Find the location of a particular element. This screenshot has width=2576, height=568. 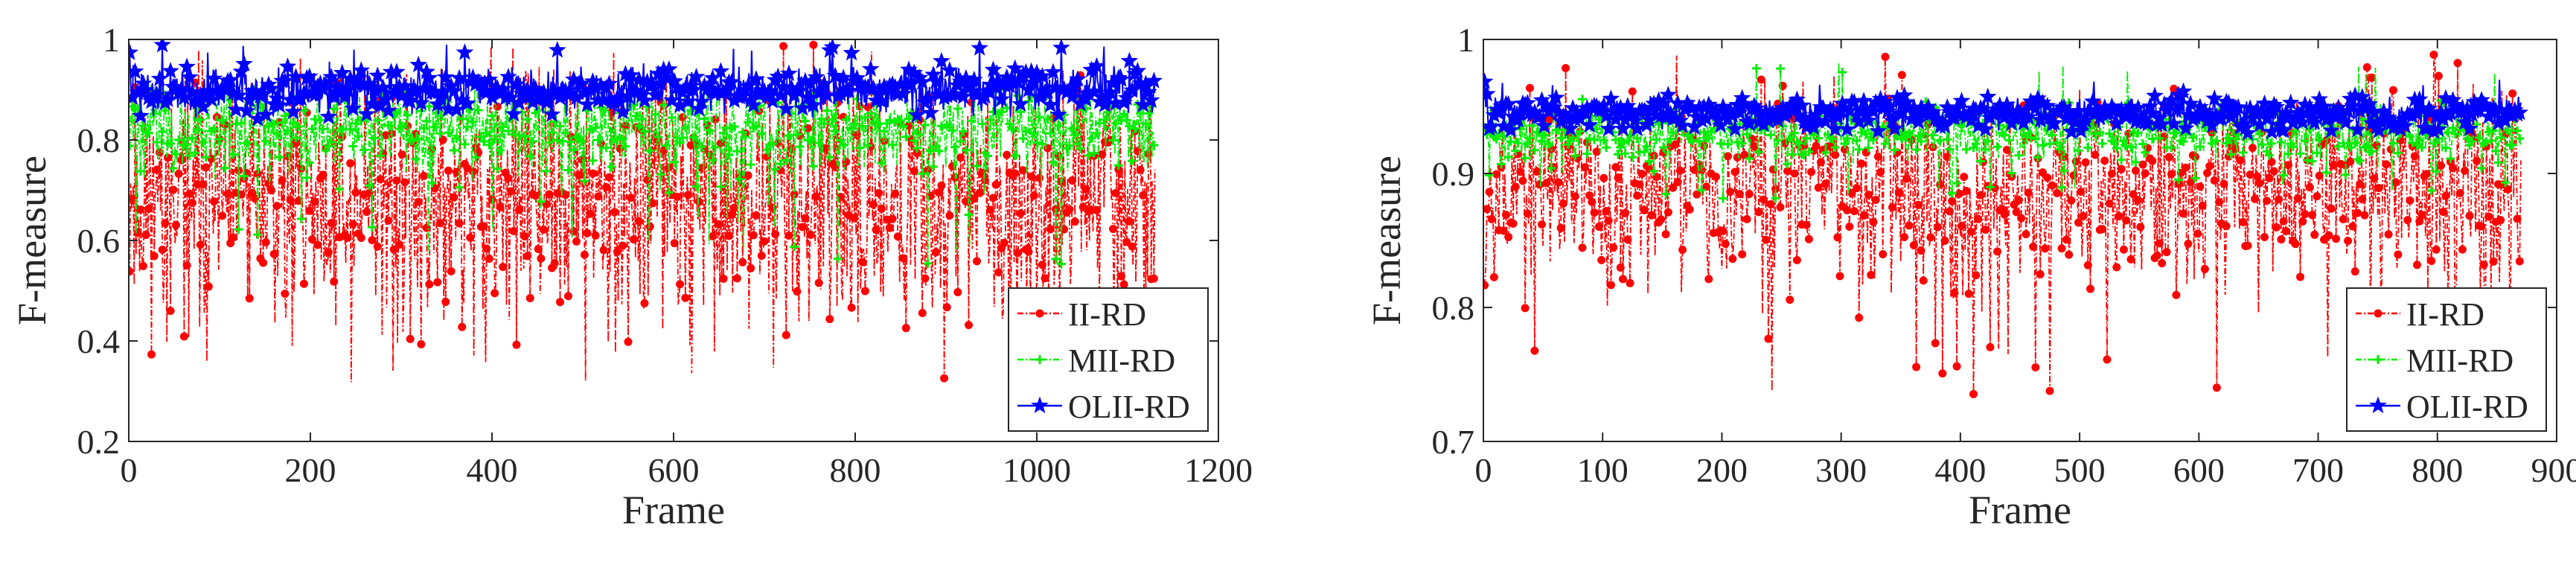

chart0-xtick-label: 1200 is located at coordinates (1218, 470).